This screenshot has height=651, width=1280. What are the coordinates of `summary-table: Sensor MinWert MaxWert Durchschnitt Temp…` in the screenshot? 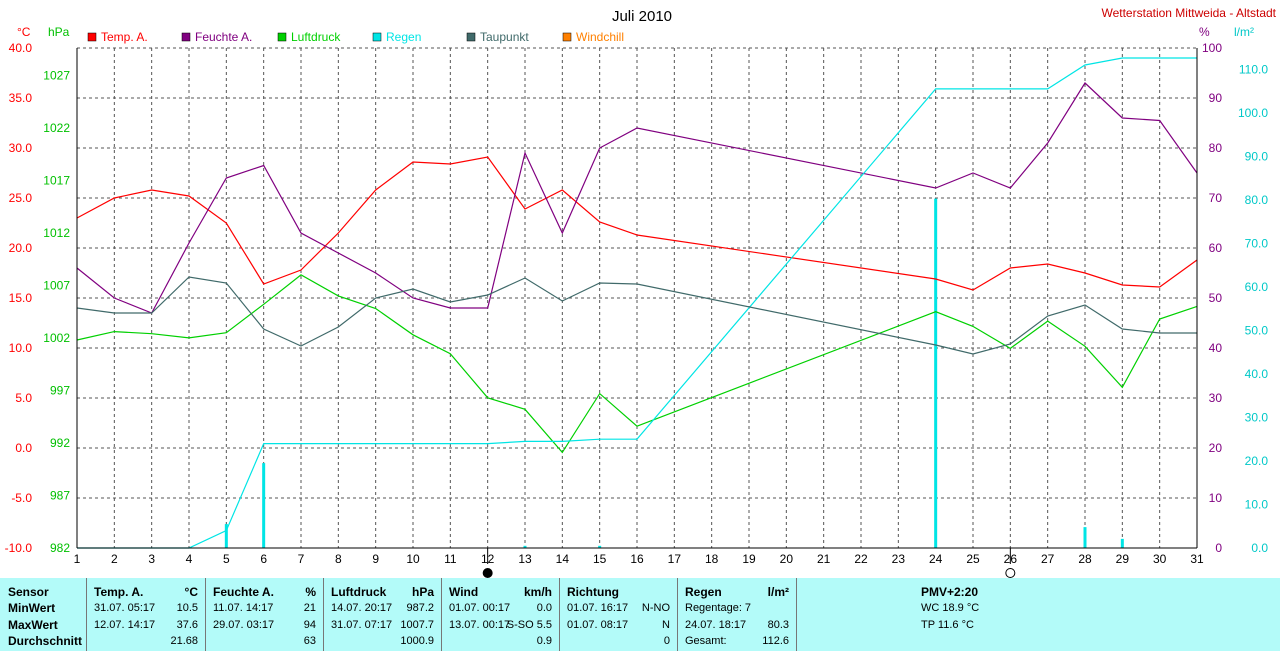 It's located at (640, 614).